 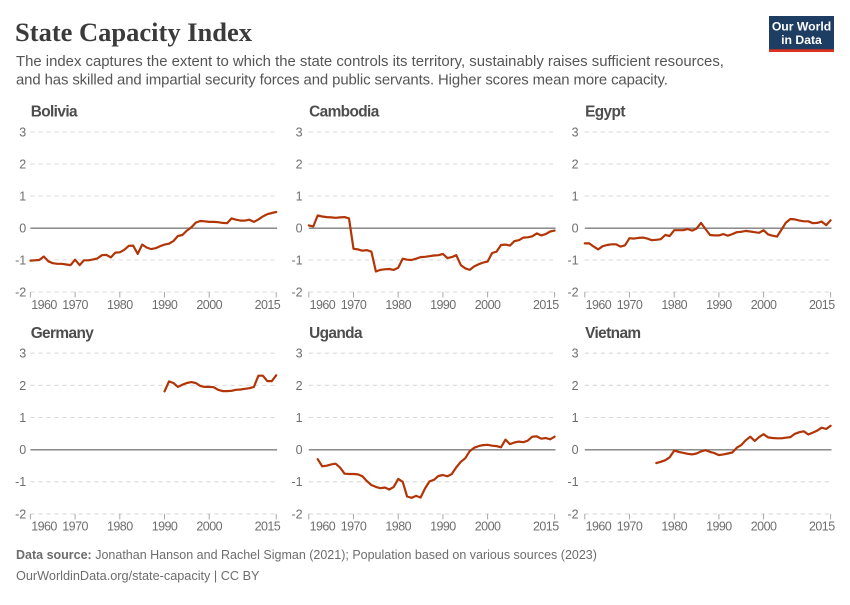 I want to click on svg-text: Our World, so click(x=801, y=27).